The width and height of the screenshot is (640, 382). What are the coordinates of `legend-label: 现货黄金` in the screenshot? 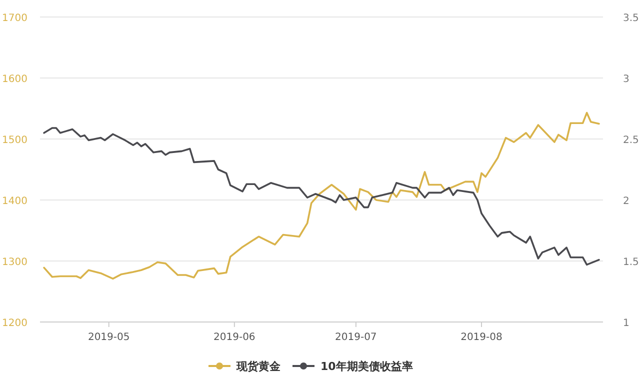 It's located at (259, 366).